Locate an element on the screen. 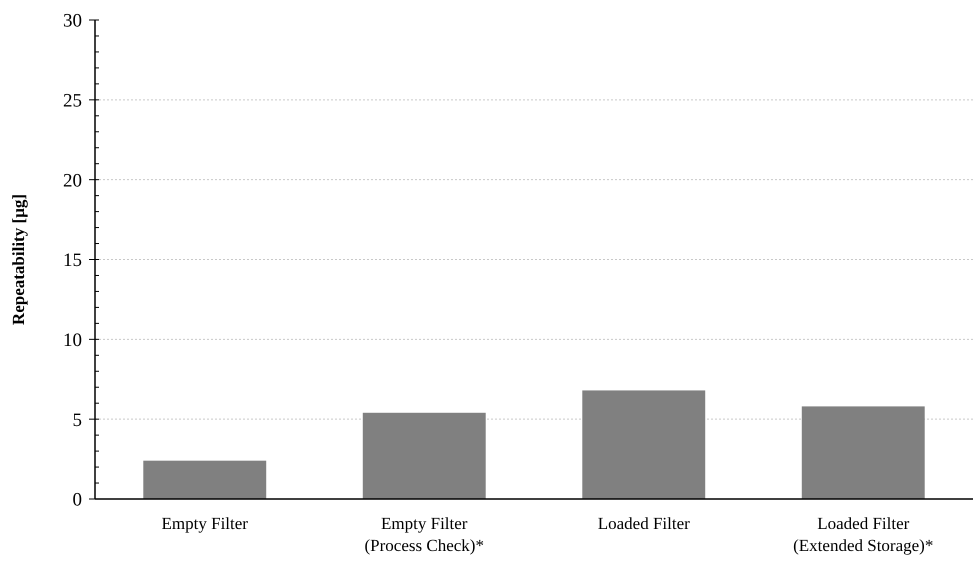 The image size is (973, 574). y-tick-label: 10 is located at coordinates (72, 340).